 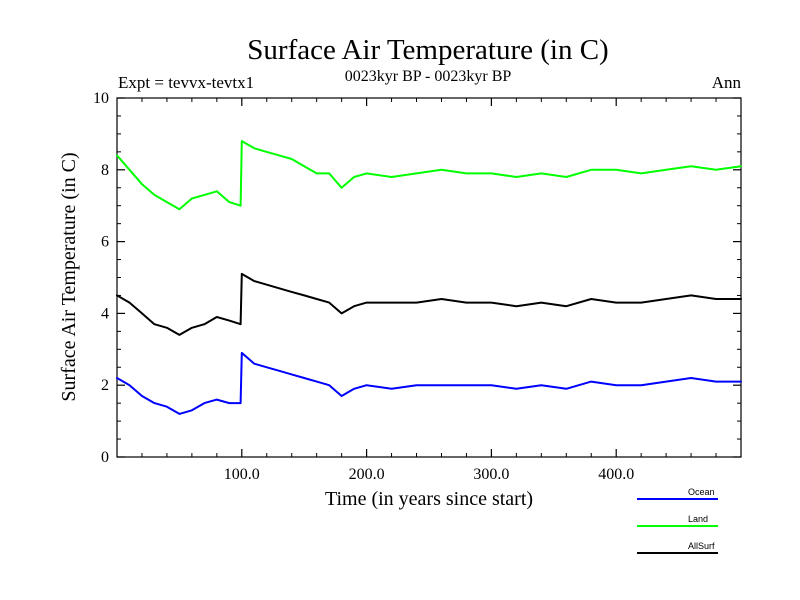 I want to click on x-tick-label: 100.0, so click(x=242, y=474).